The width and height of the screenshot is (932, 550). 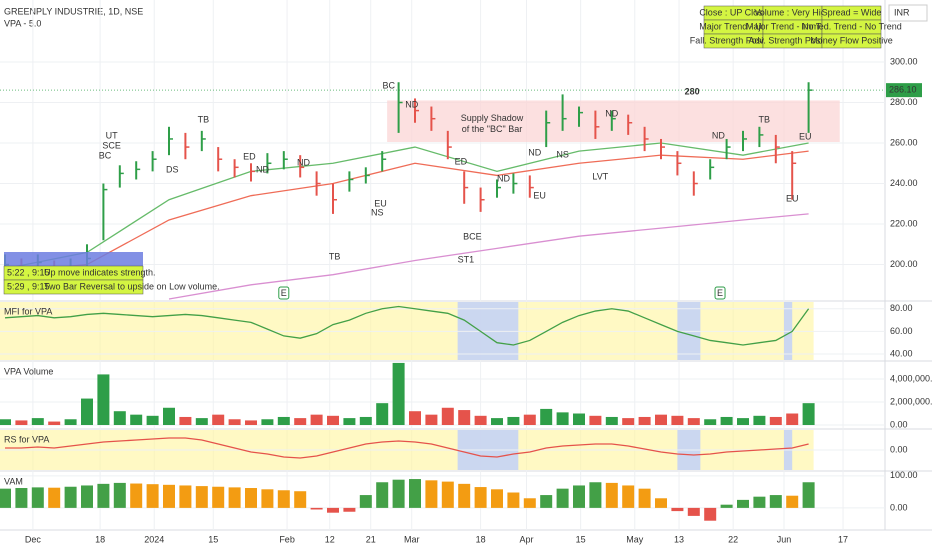 I want to click on x-tick-label: 17, so click(x=843, y=539).